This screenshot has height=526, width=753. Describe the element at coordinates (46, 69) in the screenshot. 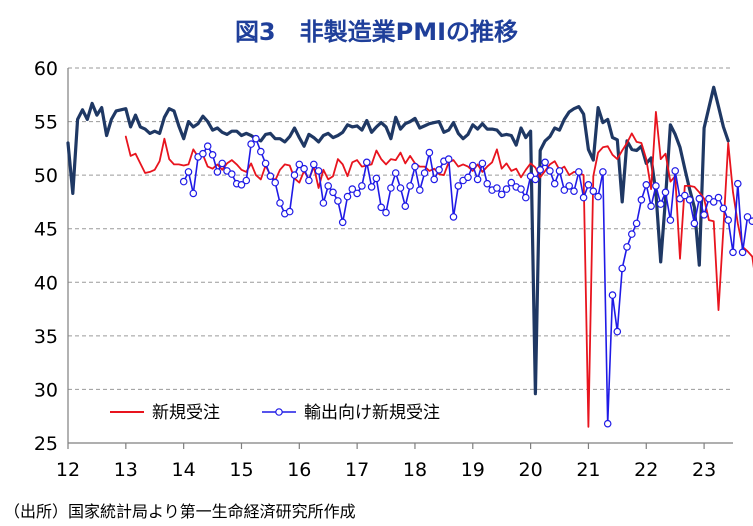

I see `y-tick-label: 60` at that location.